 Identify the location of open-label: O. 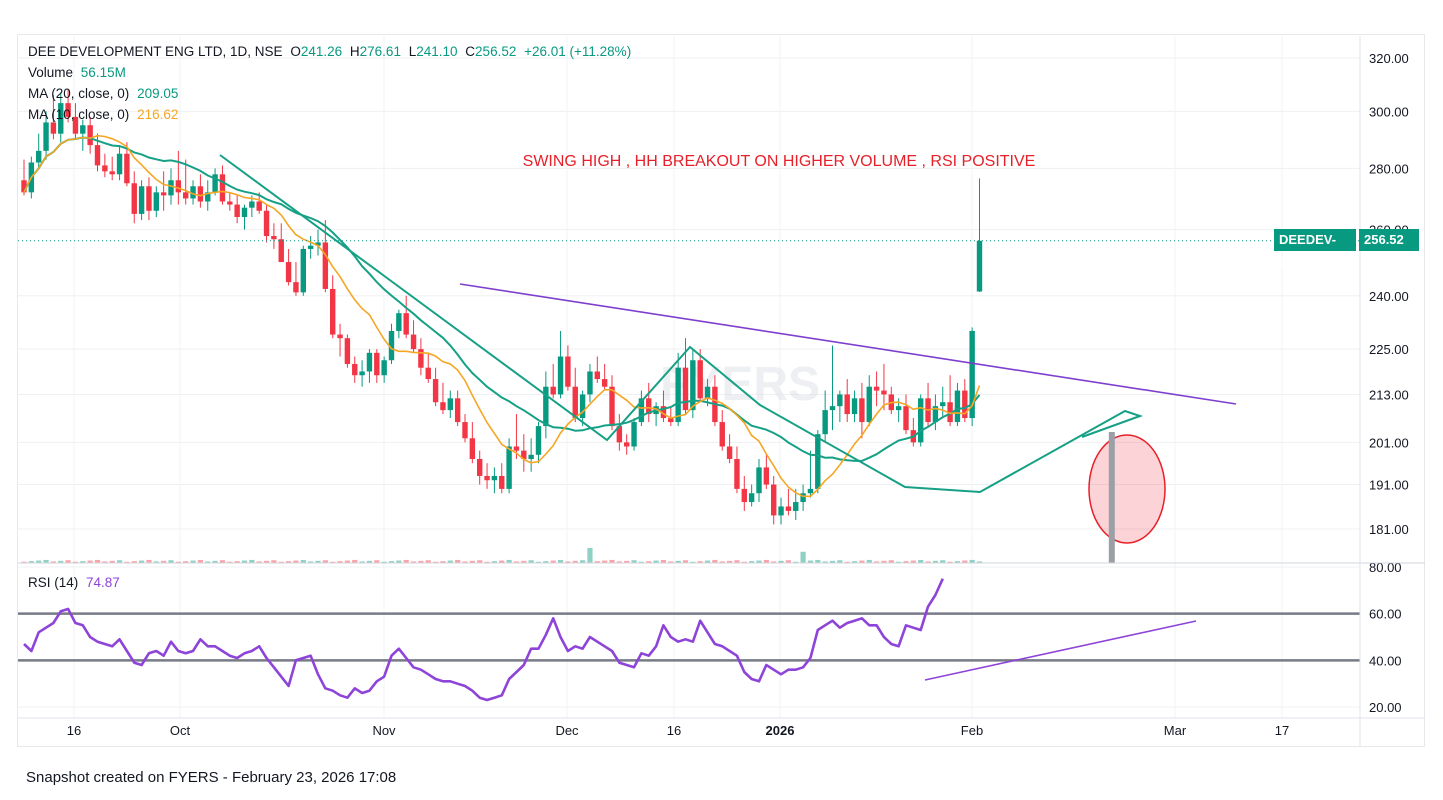
(295, 51).